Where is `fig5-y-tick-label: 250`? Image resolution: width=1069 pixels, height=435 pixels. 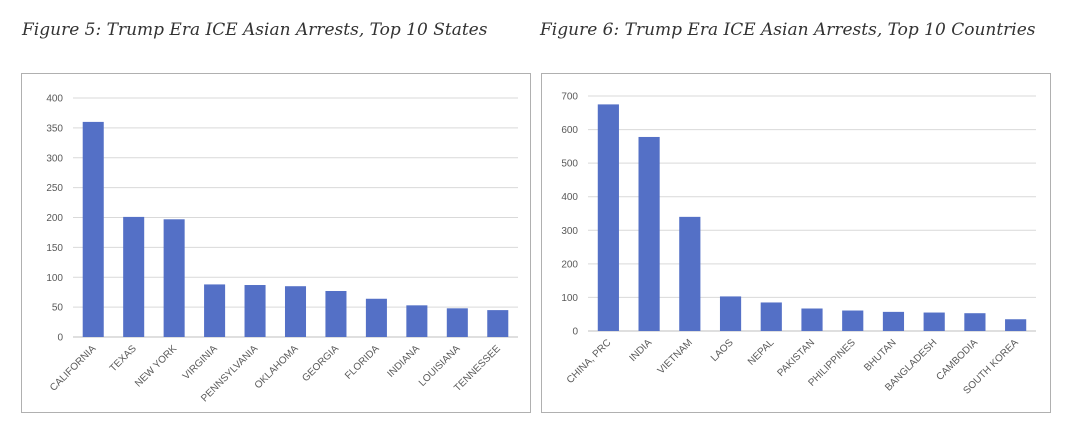 fig5-y-tick-label: 250 is located at coordinates (54, 188).